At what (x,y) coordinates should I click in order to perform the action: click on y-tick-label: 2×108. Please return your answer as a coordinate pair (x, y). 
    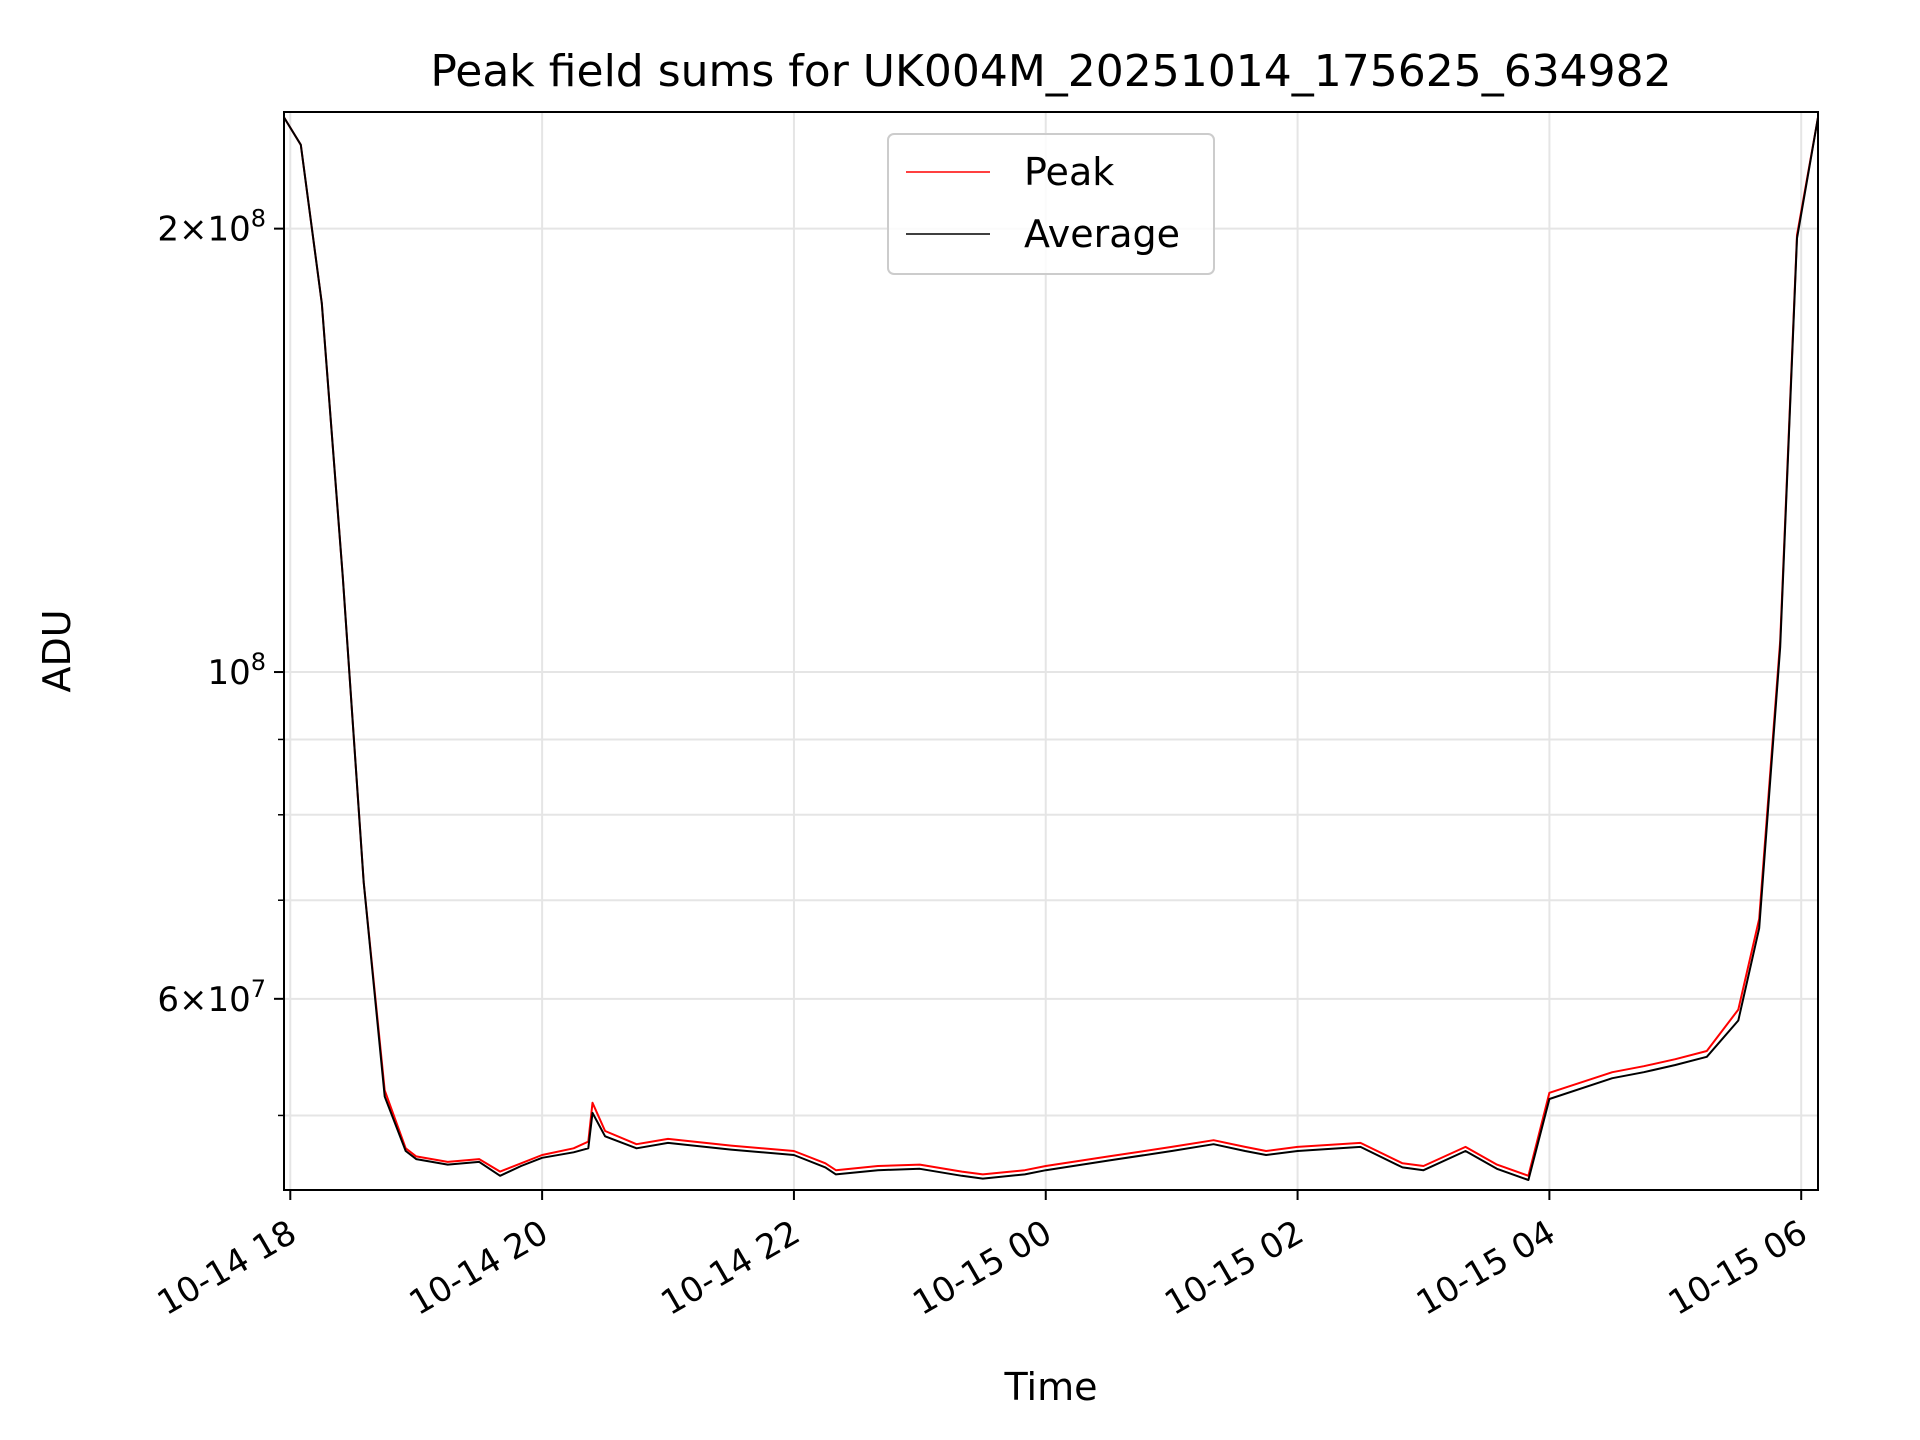
    Looking at the image, I should click on (211, 227).